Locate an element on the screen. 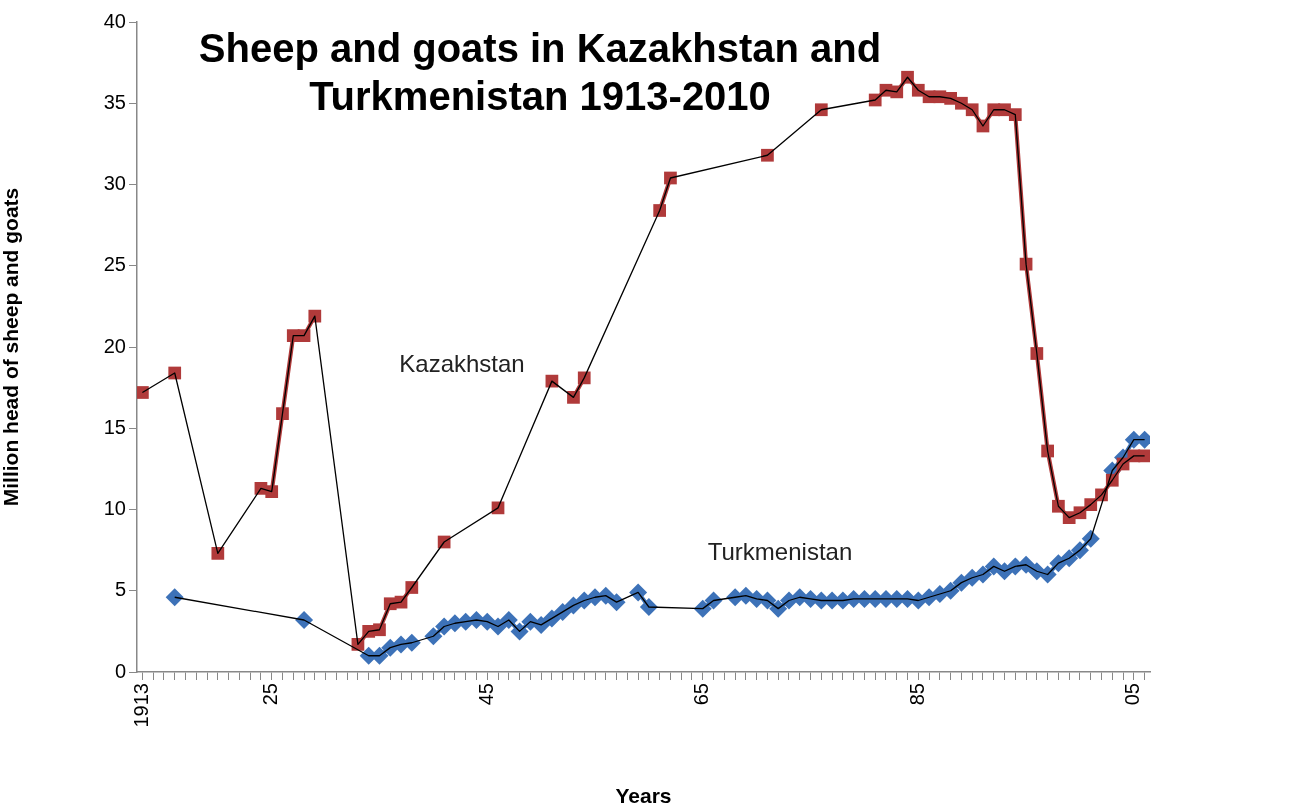  y-axis-title: Million head of sheep and goats is located at coordinates (11, 347).